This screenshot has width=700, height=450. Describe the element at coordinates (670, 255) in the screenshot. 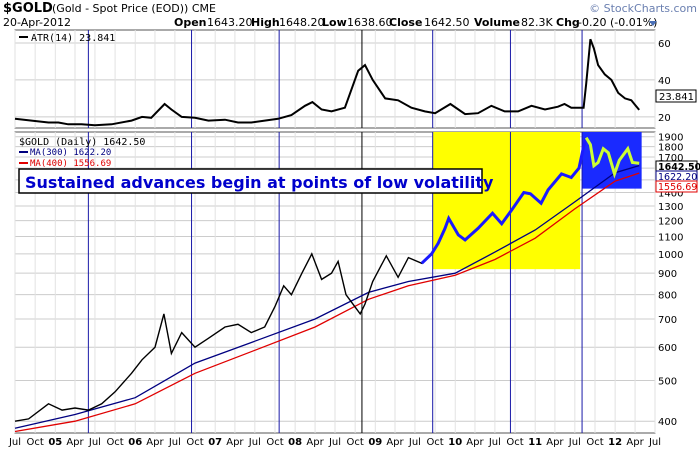

I see `price-y-tick-label: 1000` at that location.